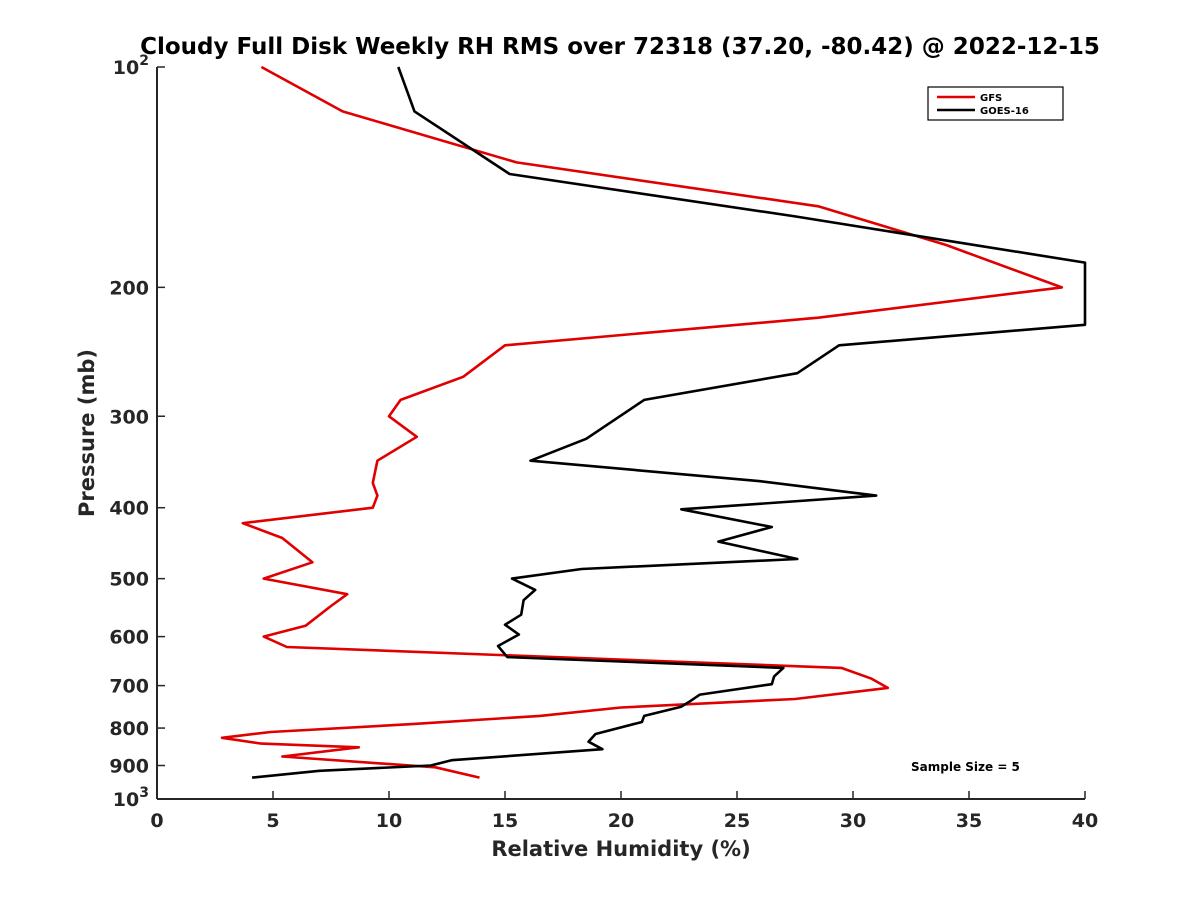 This screenshot has width=1200, height=900. What do you see at coordinates (389, 821) in the screenshot?
I see `x-tick-label: 10` at bounding box center [389, 821].